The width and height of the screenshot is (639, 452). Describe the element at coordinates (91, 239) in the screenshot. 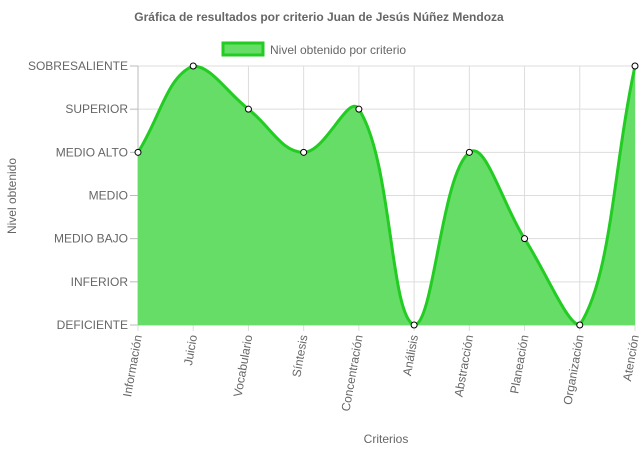

I see `y-tick-label: MEDIO BAJO` at that location.